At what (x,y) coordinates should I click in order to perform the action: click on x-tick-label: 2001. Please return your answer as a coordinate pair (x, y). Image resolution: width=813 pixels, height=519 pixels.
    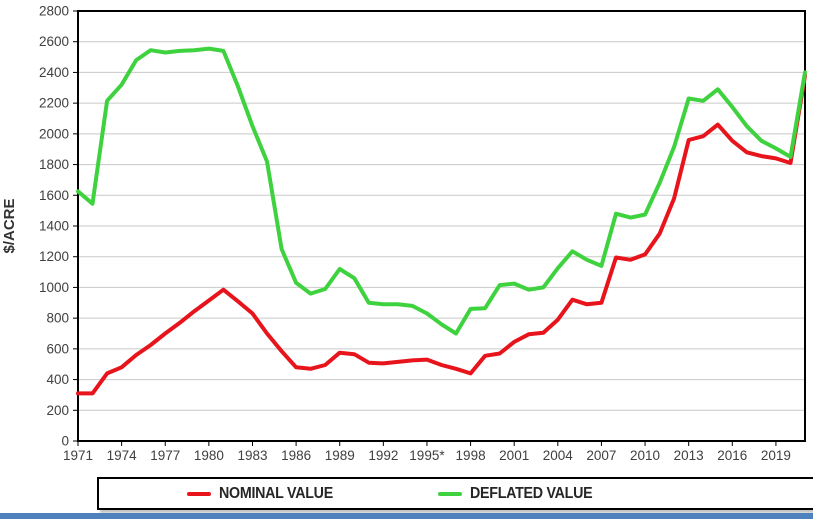
    Looking at the image, I should click on (514, 455).